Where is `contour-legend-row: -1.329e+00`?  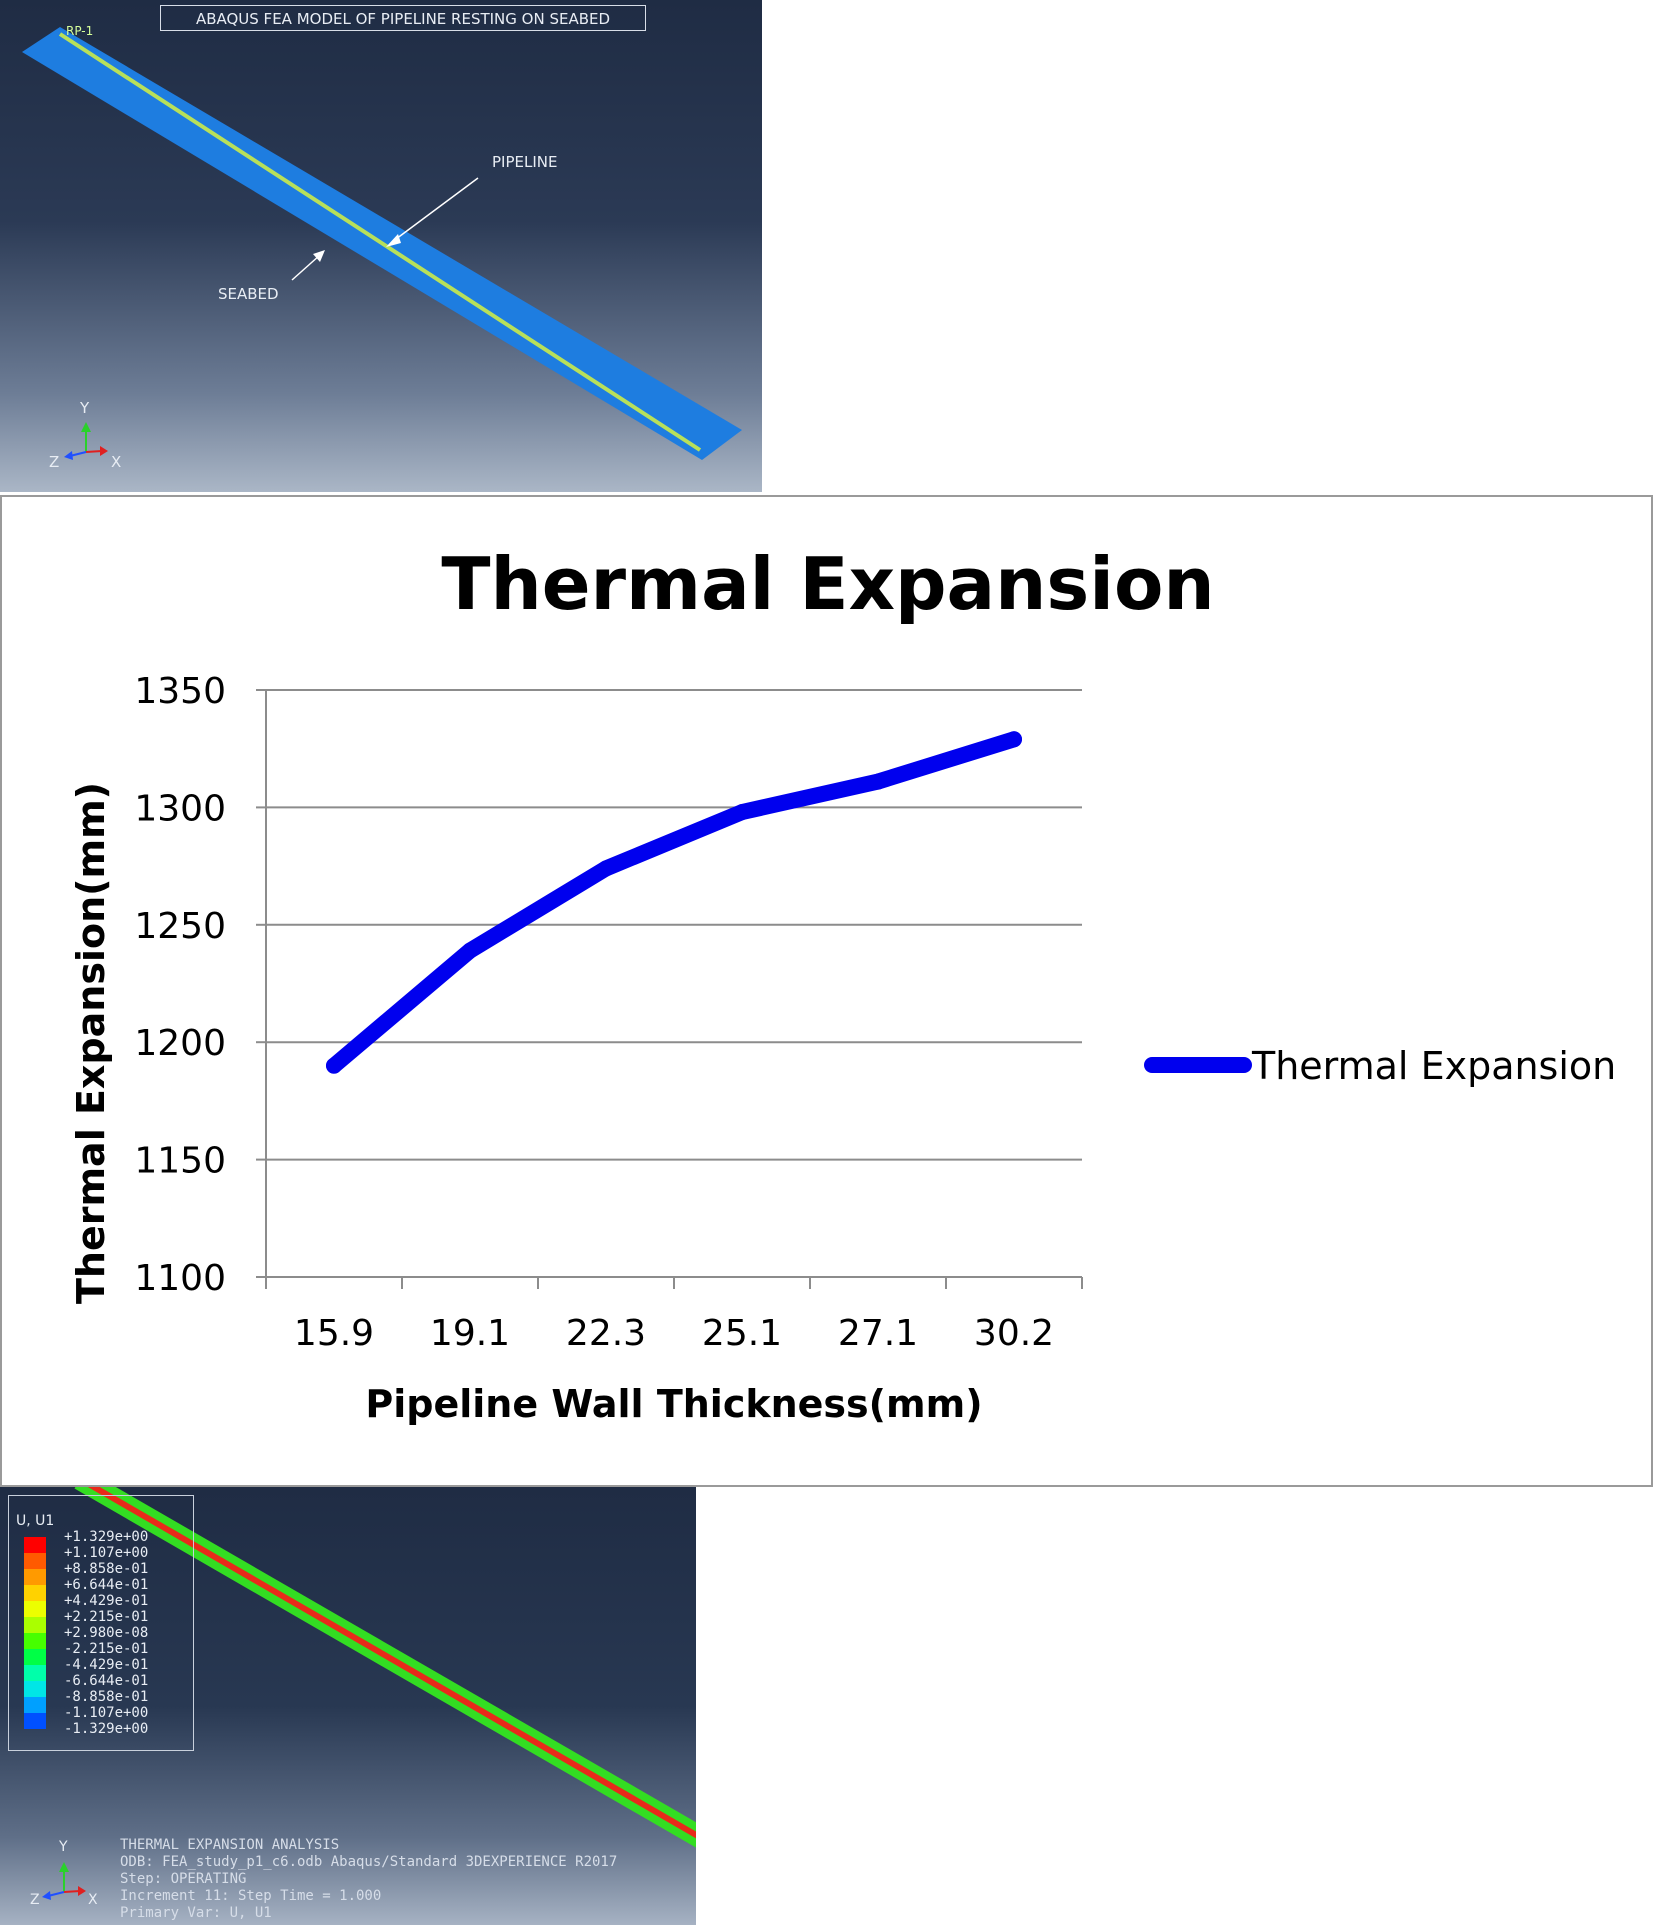 contour-legend-row: -1.329e+00 is located at coordinates (104, 1729).